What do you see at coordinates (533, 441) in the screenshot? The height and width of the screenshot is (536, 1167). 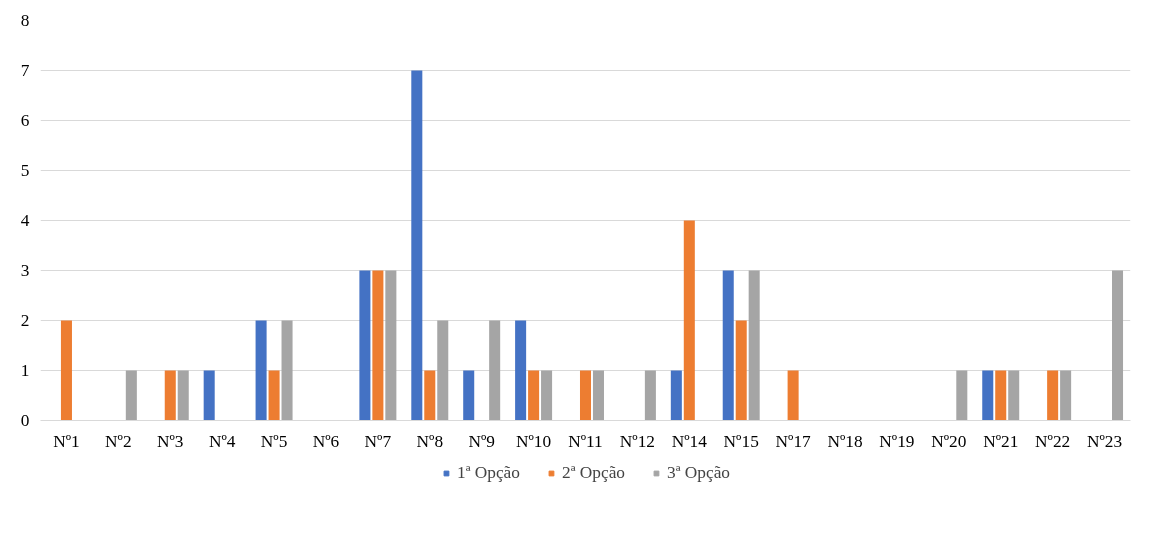 I see `x-tick-label: Nº10` at bounding box center [533, 441].